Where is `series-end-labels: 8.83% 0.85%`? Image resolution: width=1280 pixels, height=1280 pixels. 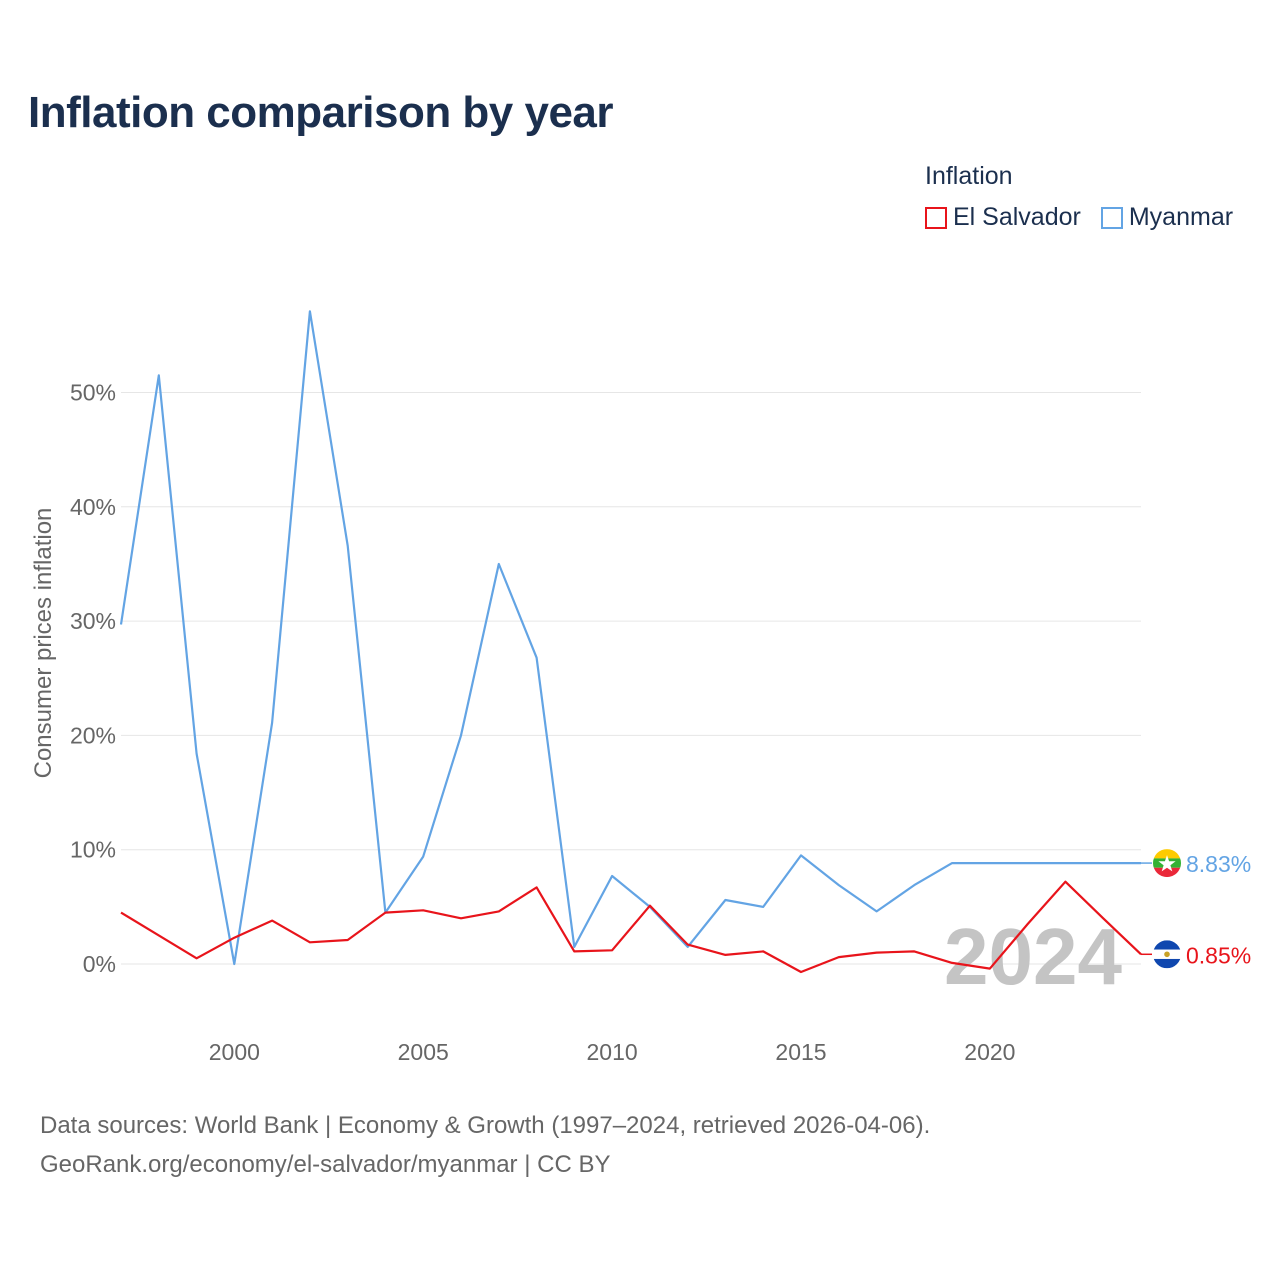 series-end-labels: 8.83% 0.85% is located at coordinates (1196, 909).